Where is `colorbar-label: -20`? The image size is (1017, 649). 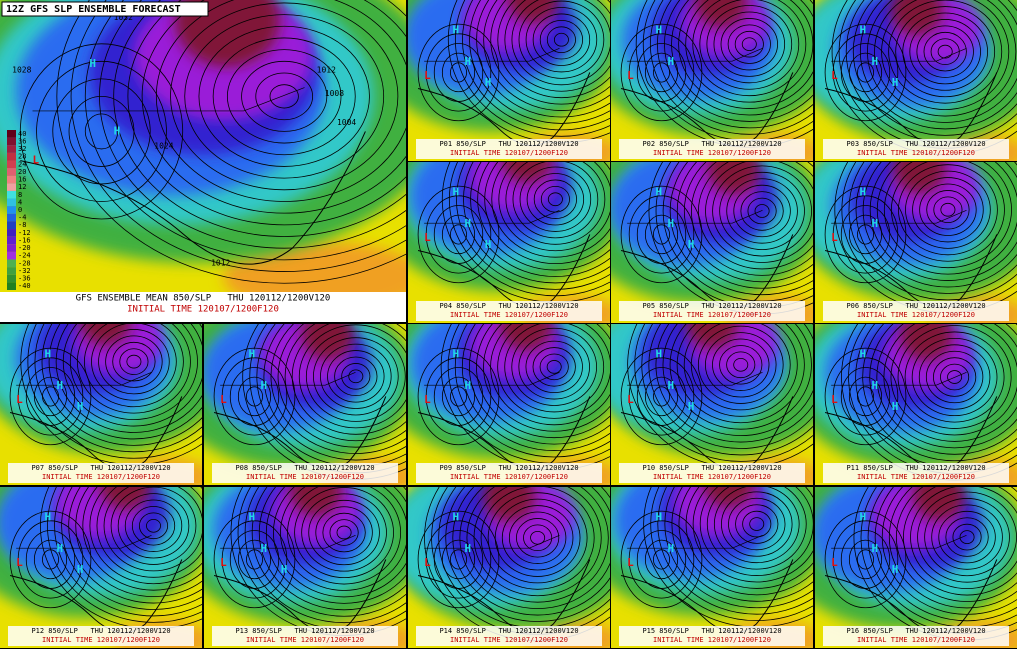 colorbar-label: -20 is located at coordinates (24, 248).